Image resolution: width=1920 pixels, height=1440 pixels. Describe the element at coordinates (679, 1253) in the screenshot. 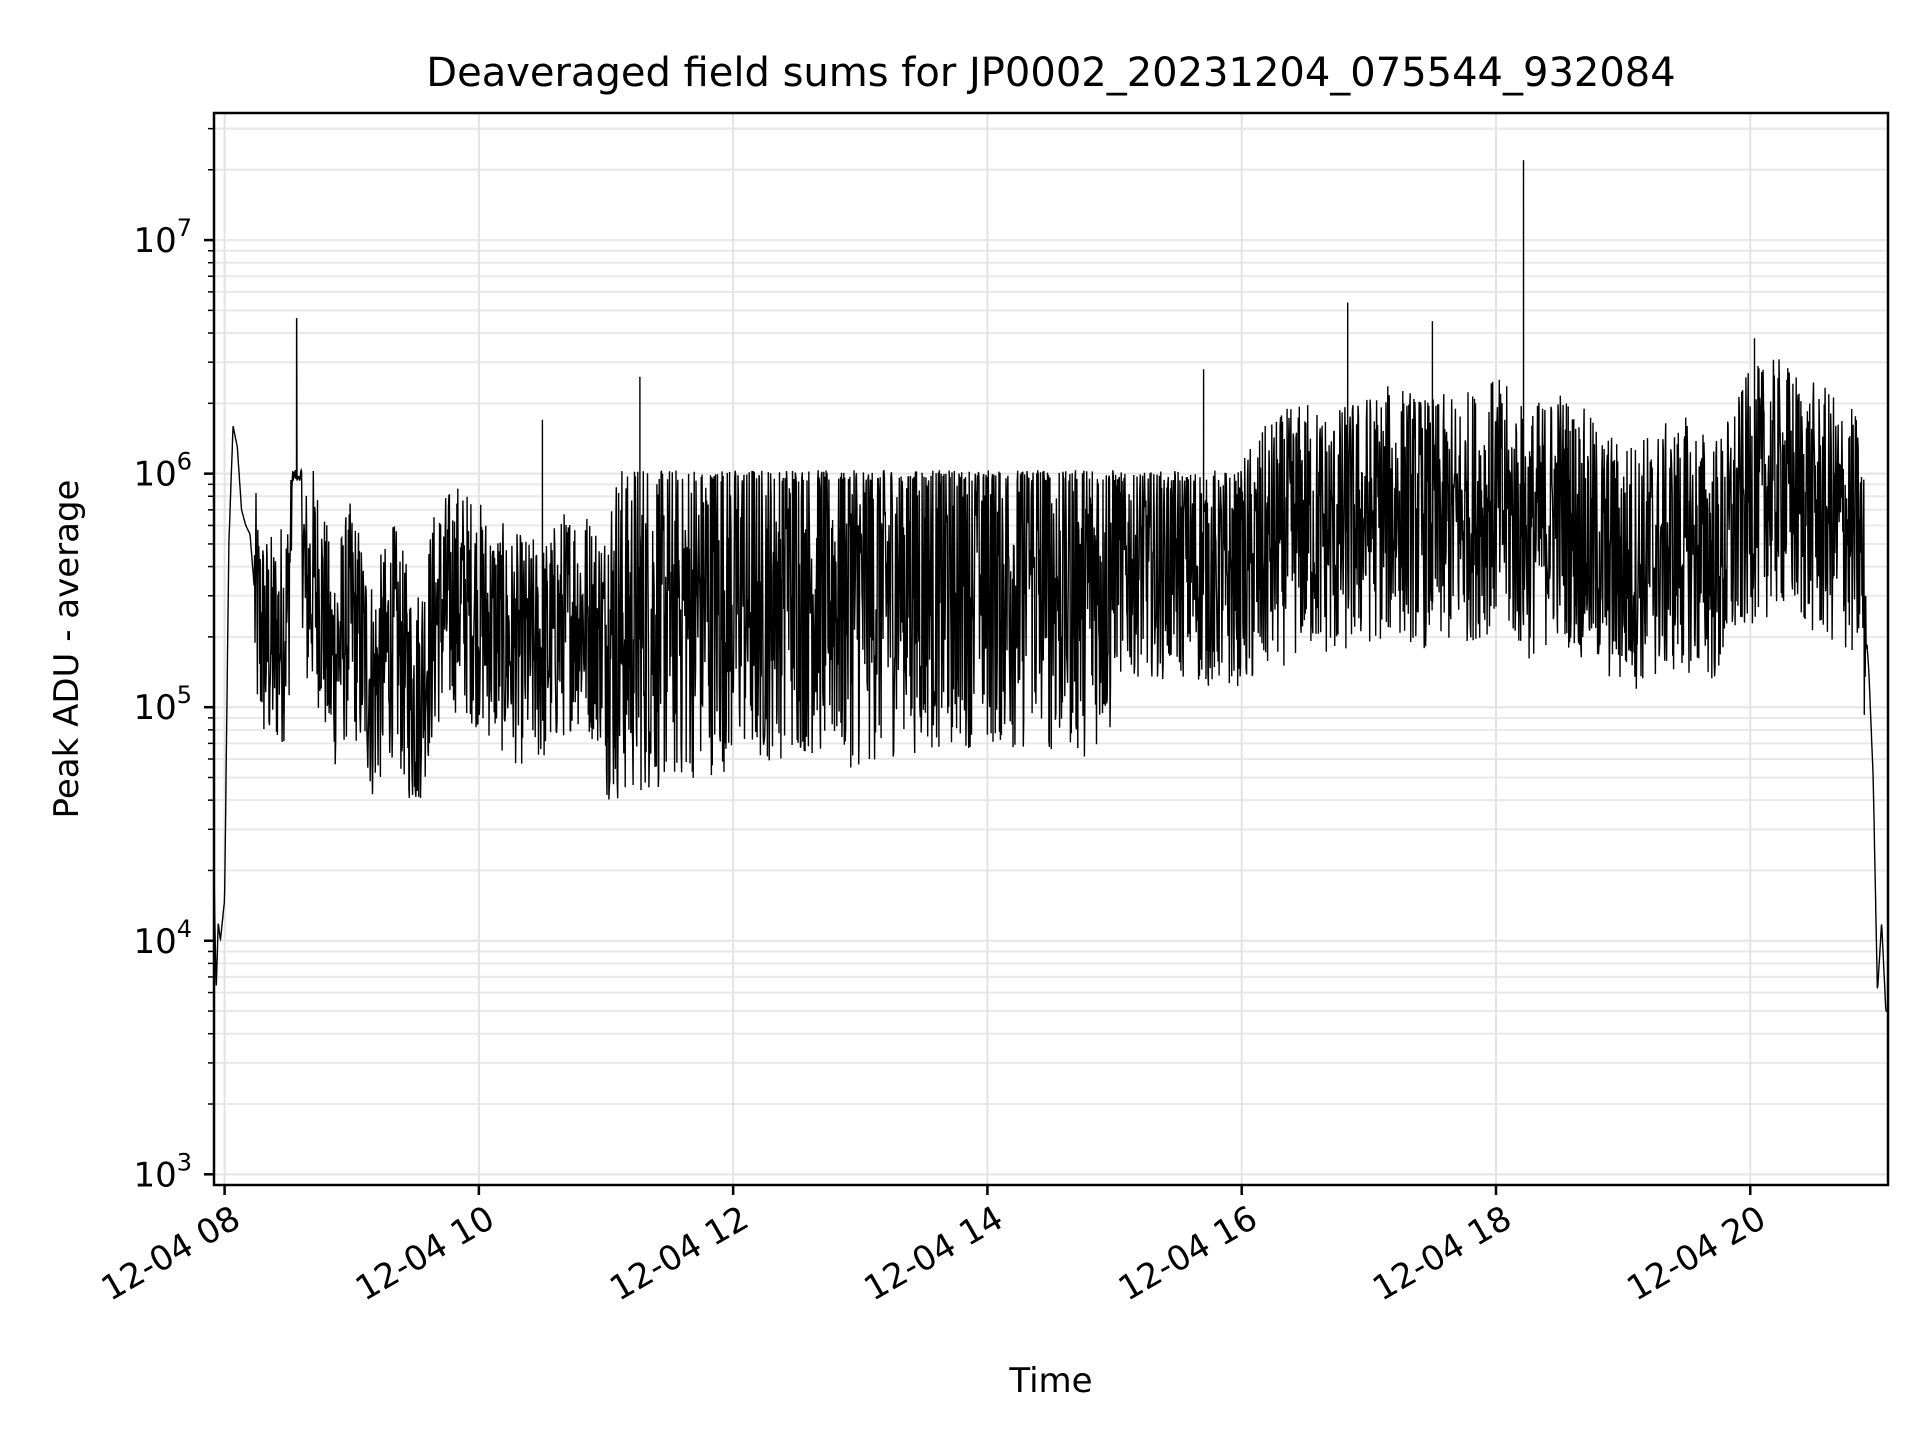

I see `x-tick-label: 12-04 12` at that location.